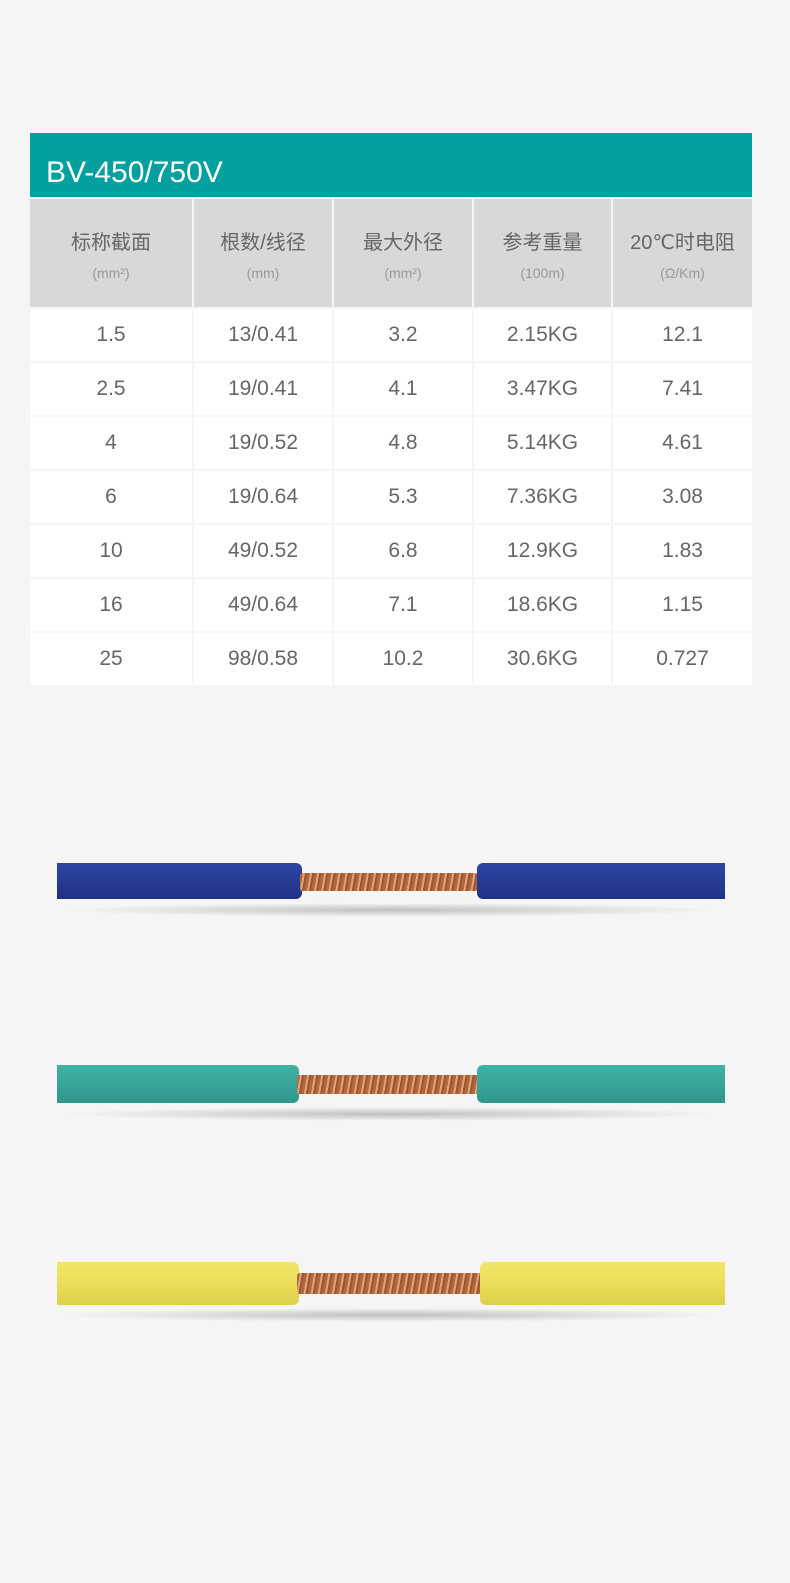 The image size is (790, 1583). I want to click on header-cell: 最大外径 (mm²), so click(403, 253).